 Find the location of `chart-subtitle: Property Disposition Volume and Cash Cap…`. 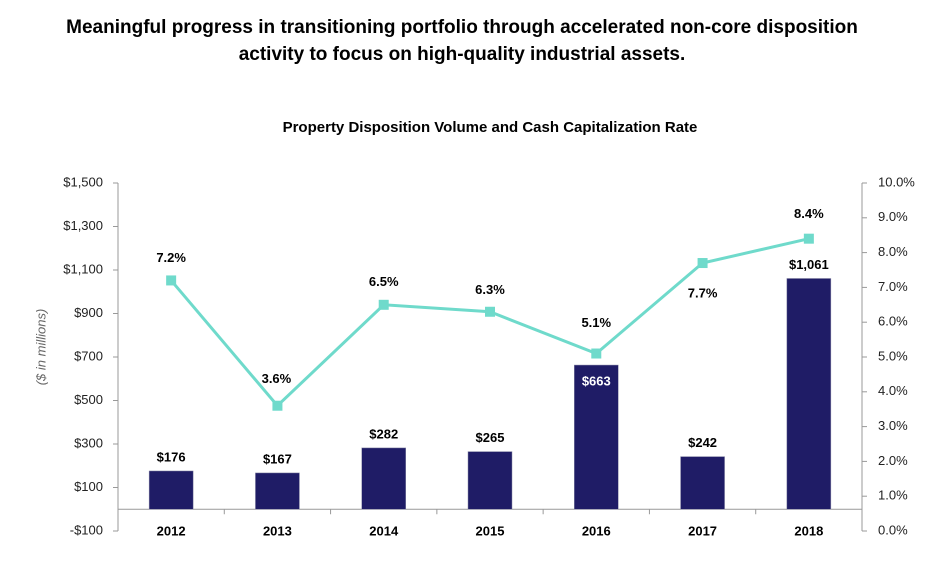

chart-subtitle: Property Disposition Volume and Cash Cap… is located at coordinates (490, 127).